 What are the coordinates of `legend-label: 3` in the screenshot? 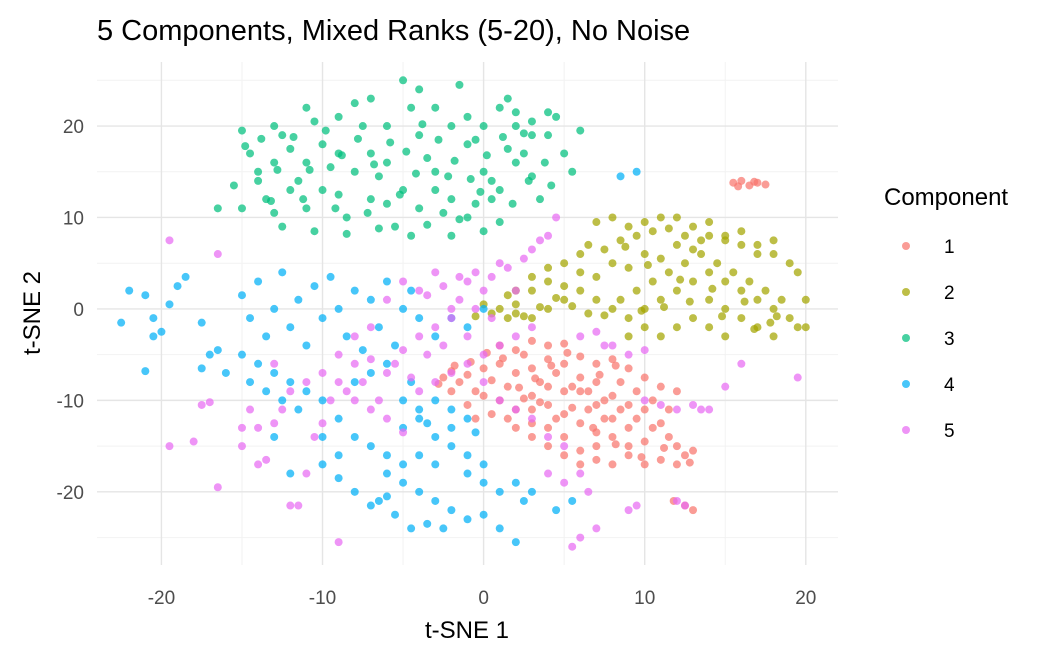 It's located at (949, 339).